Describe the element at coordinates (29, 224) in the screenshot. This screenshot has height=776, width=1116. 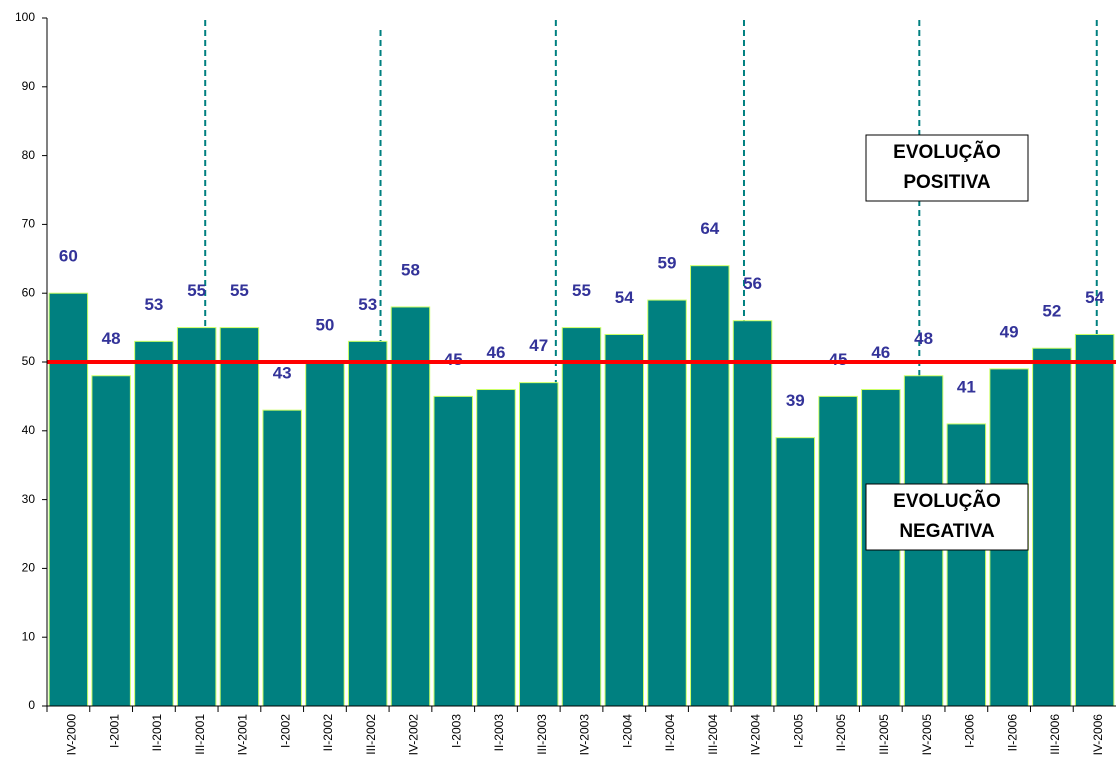
I see `y-tick-label: 70` at that location.